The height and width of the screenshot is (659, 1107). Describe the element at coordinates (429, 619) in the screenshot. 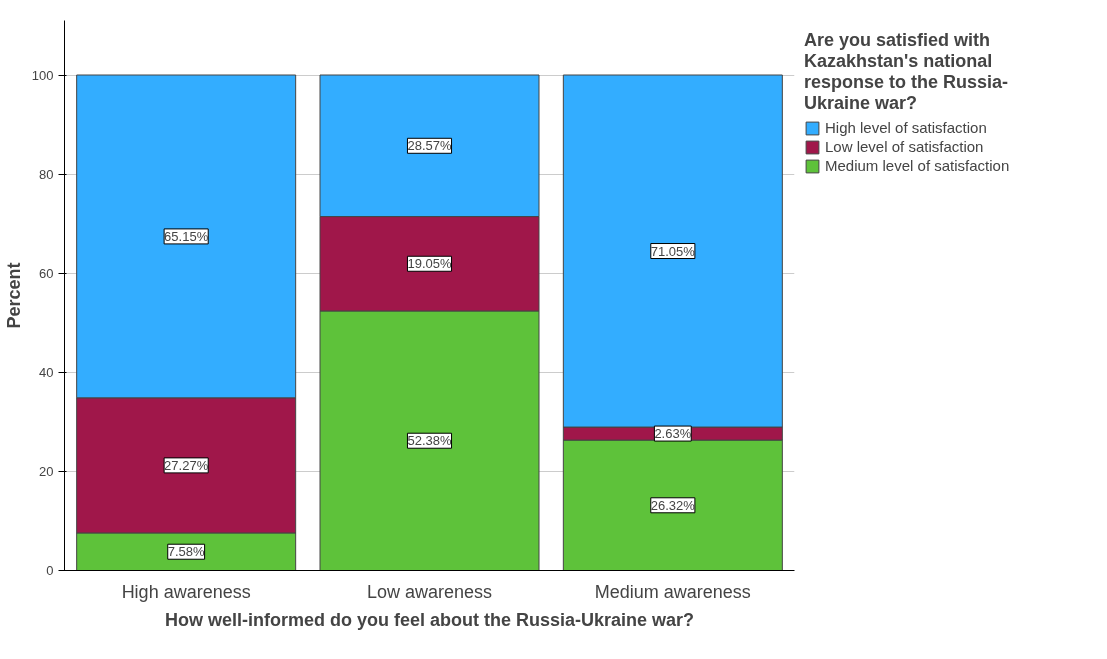

I see `x-axis-title: How well-informed do you feel about the Russia-Ukraine war?` at that location.